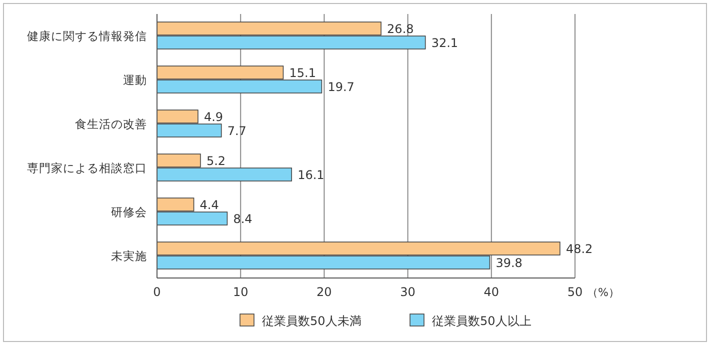 This screenshot has height=345, width=710. Describe the element at coordinates (312, 321) in the screenshot. I see `legend-label: 従業員数50人未満` at that location.